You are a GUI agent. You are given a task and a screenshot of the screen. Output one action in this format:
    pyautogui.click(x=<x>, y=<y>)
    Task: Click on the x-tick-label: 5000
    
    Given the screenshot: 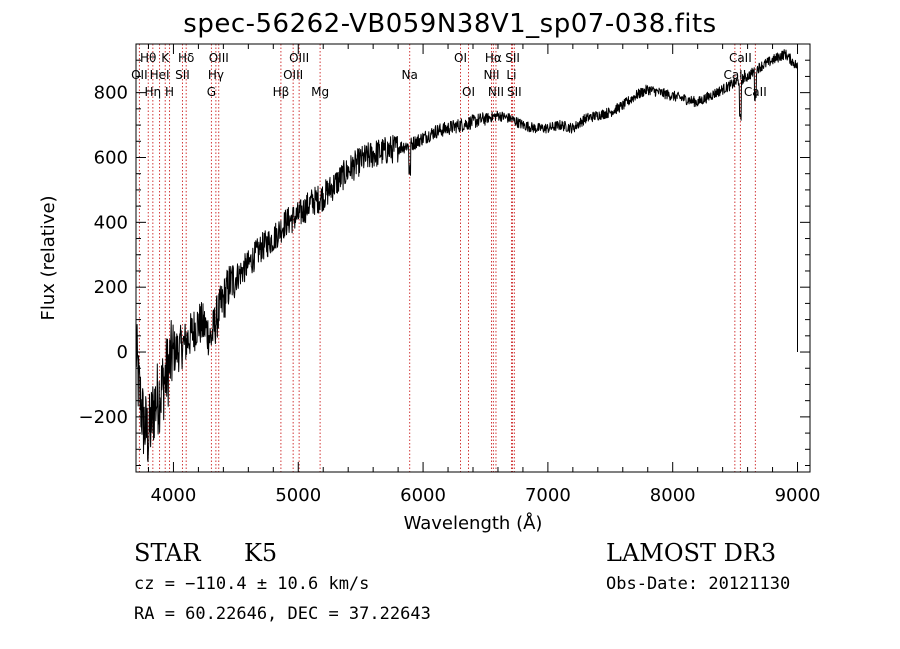 What is the action you would take?
    pyautogui.click(x=298, y=495)
    